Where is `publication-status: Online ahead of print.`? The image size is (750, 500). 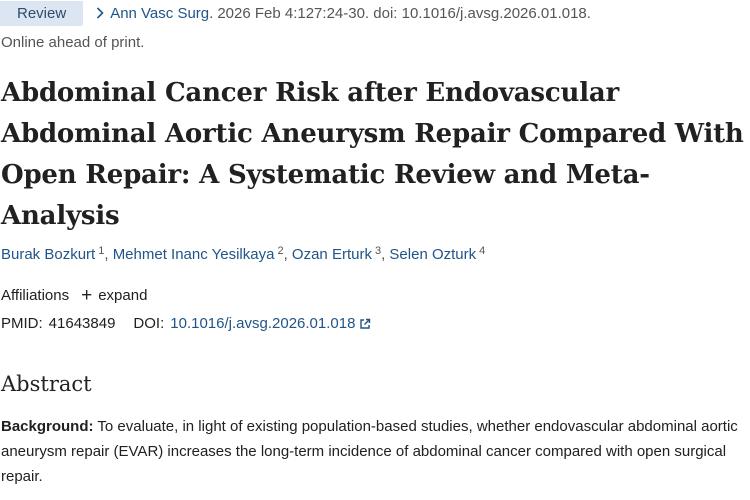 publication-status: Online ahead of print. is located at coordinates (73, 42).